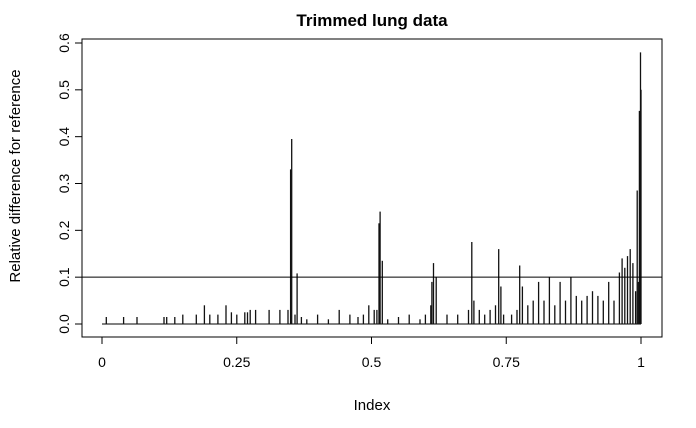 The height and width of the screenshot is (428, 696). Describe the element at coordinates (372, 20) in the screenshot. I see `chart-title: Trimmed lung data` at that location.